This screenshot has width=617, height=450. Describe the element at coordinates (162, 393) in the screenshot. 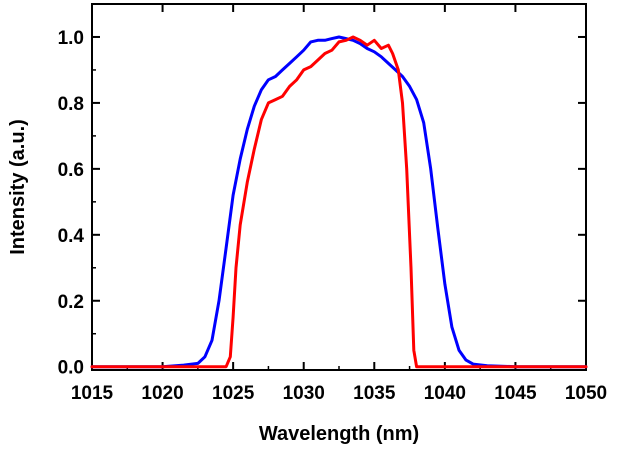

I see `x-tick-label: 1020` at that location.